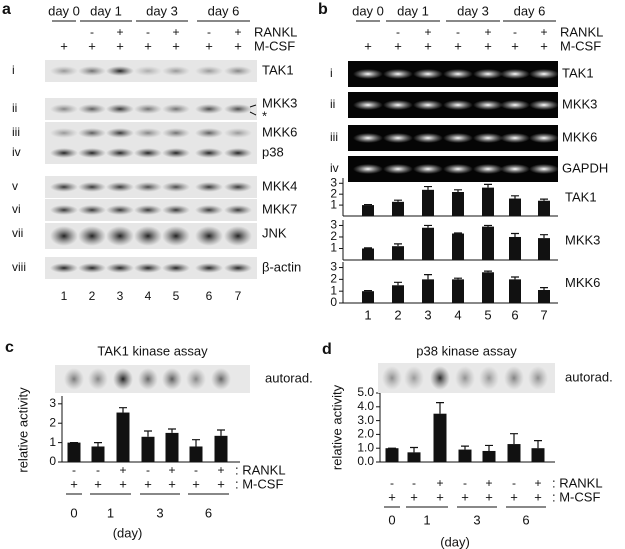  Describe the element at coordinates (289, 377) in the screenshot. I see `blot-label: autorad.` at that location.